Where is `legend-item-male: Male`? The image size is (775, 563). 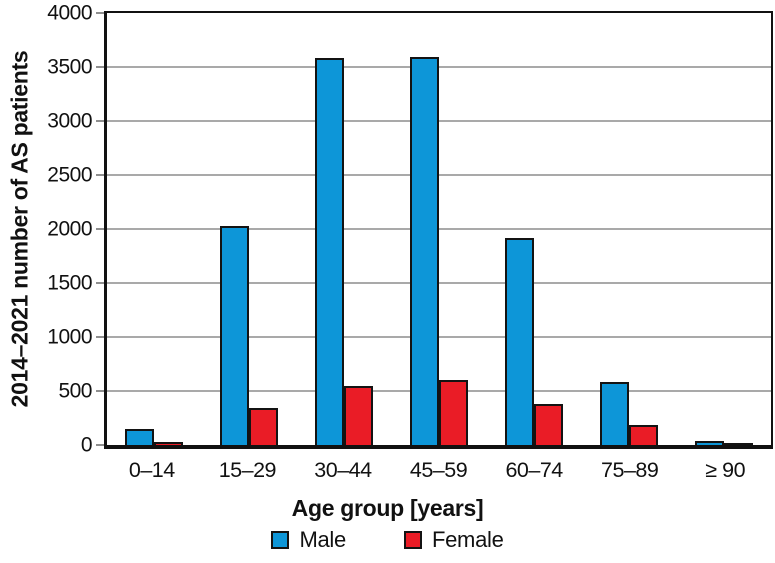
legend-item-male: Male is located at coordinates (308, 540).